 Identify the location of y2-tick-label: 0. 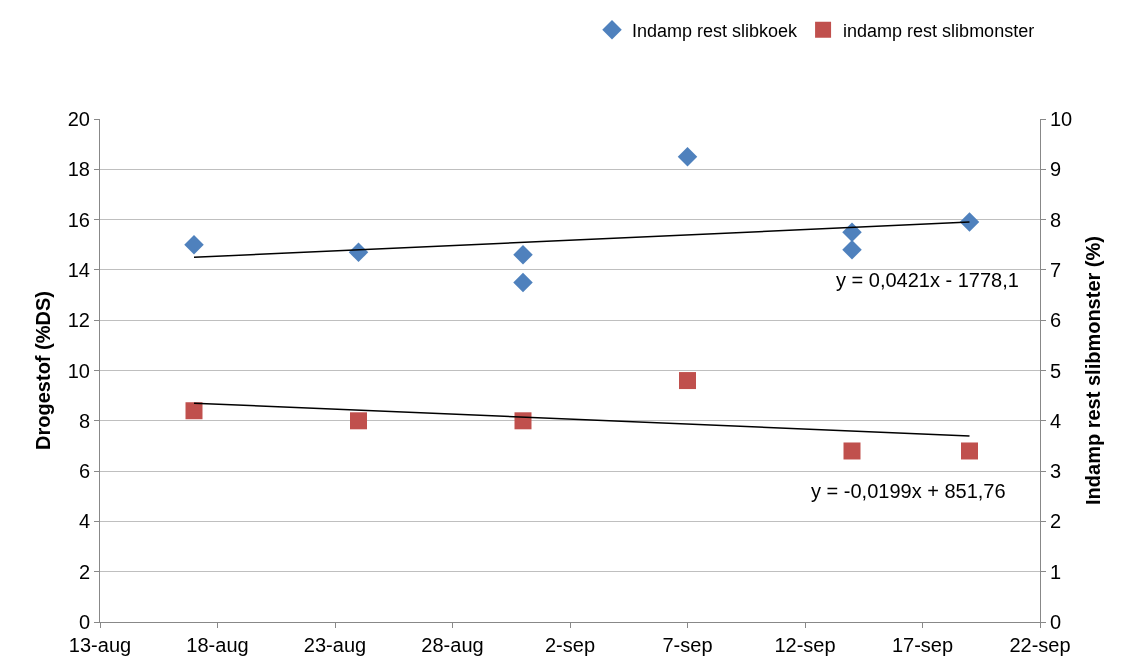
(1056, 622).